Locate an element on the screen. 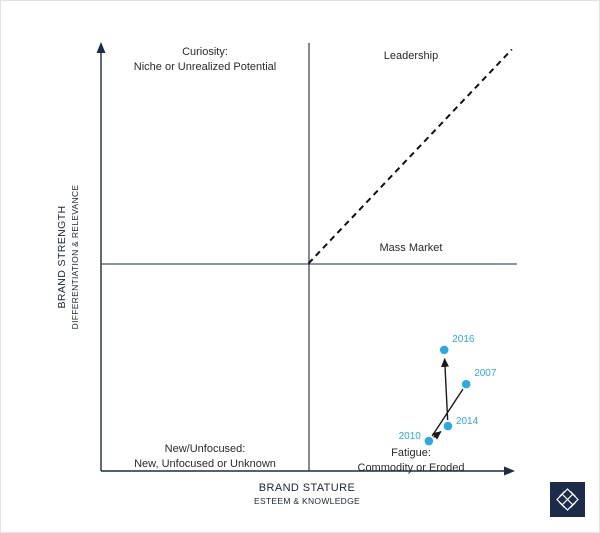  y-axis-arrow-icon is located at coordinates (101, 47).